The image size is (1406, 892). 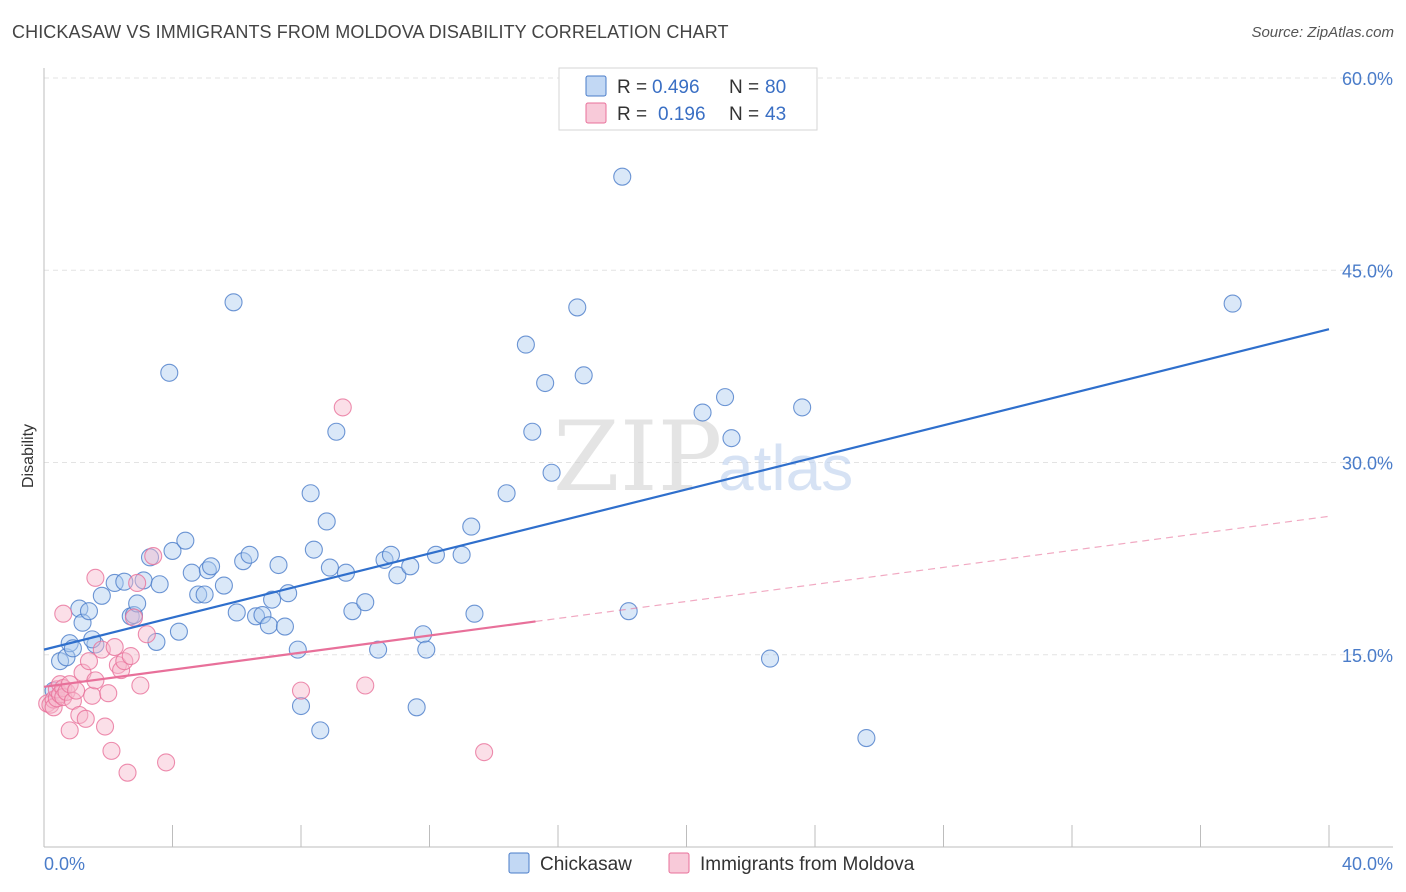 What do you see at coordinates (1367, 464) in the screenshot?
I see `y-tick-label-1: 30.0%` at bounding box center [1367, 464].